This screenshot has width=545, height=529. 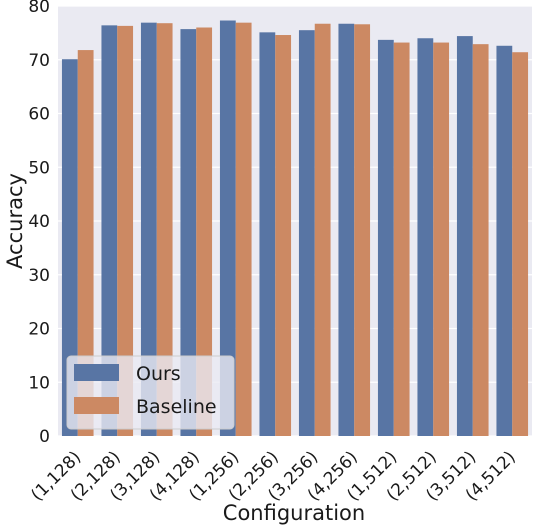 What do you see at coordinates (294, 513) in the screenshot?
I see `x-axis-label: Configuration` at bounding box center [294, 513].